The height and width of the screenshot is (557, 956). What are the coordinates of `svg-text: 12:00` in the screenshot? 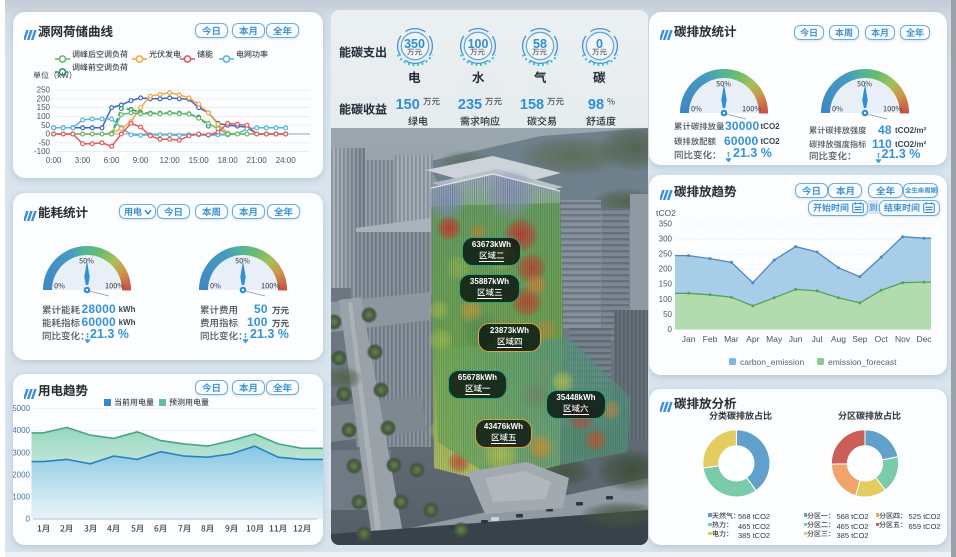 It's located at (170, 160).